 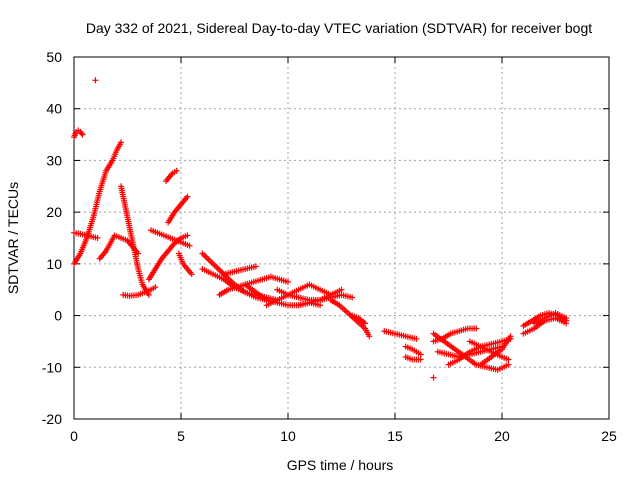 I want to click on series-t11, so click(x=185, y=264).